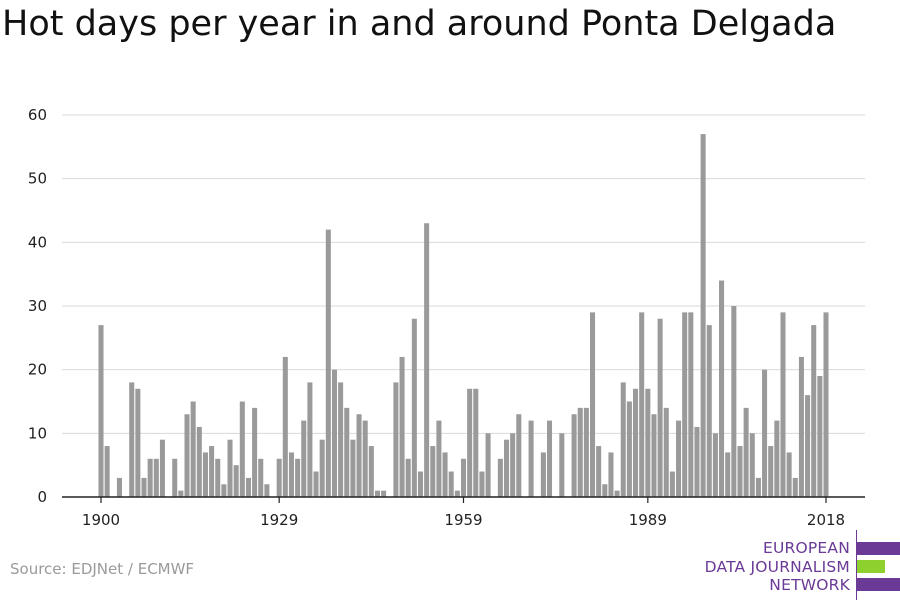  What do you see at coordinates (809, 585) in the screenshot?
I see `logo-line-3: NETWORK` at bounding box center [809, 585].